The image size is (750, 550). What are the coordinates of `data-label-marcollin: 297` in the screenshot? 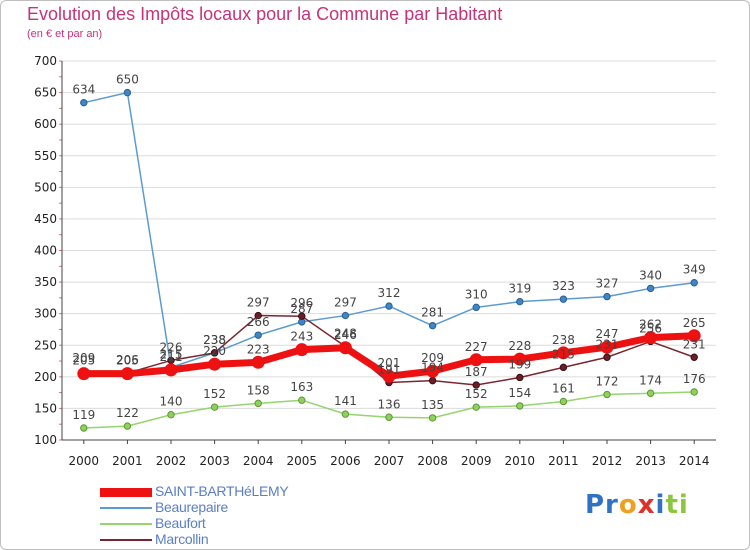 It's located at (258, 303).